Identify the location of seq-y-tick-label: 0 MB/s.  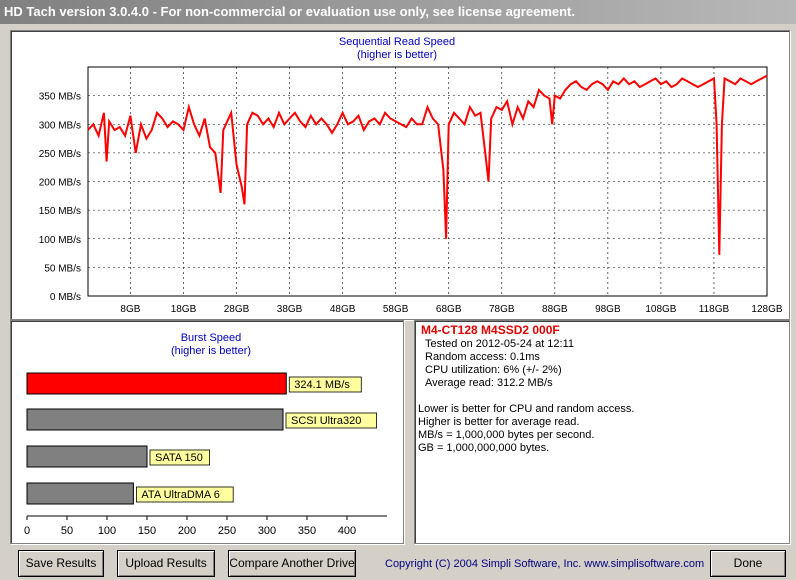
(65, 297).